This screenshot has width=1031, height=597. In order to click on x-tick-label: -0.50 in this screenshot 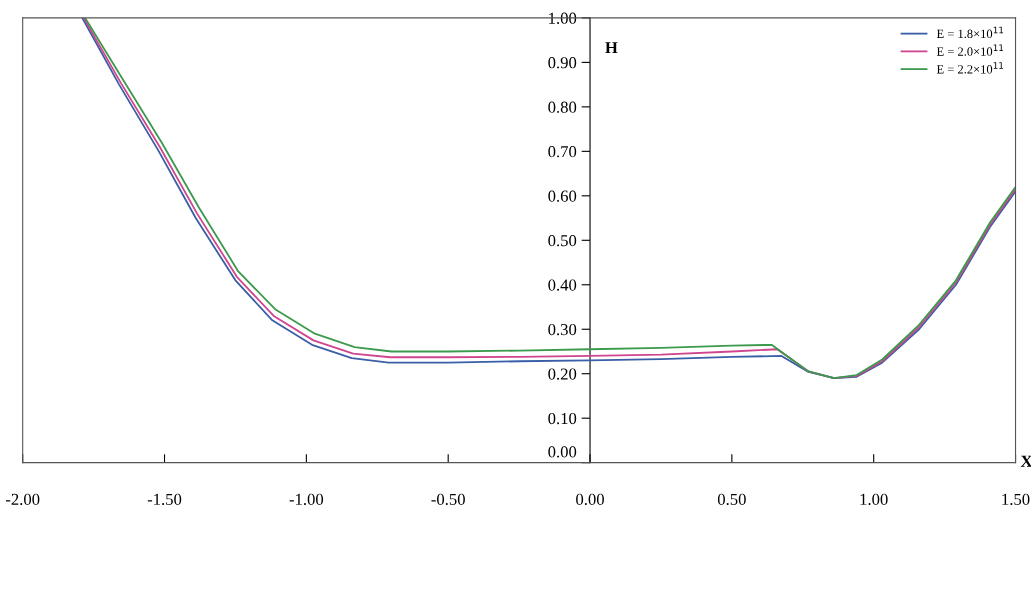, I will do `click(448, 499)`.